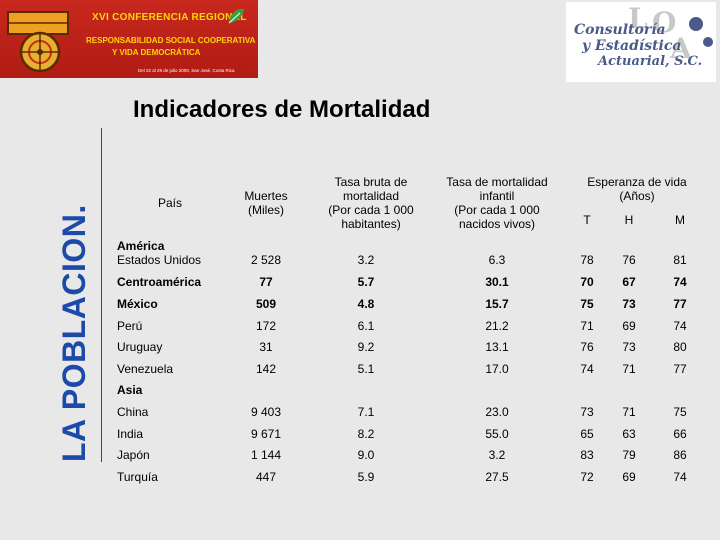 This screenshot has height=540, width=720. I want to click on cell-m: 81, so click(680, 260).